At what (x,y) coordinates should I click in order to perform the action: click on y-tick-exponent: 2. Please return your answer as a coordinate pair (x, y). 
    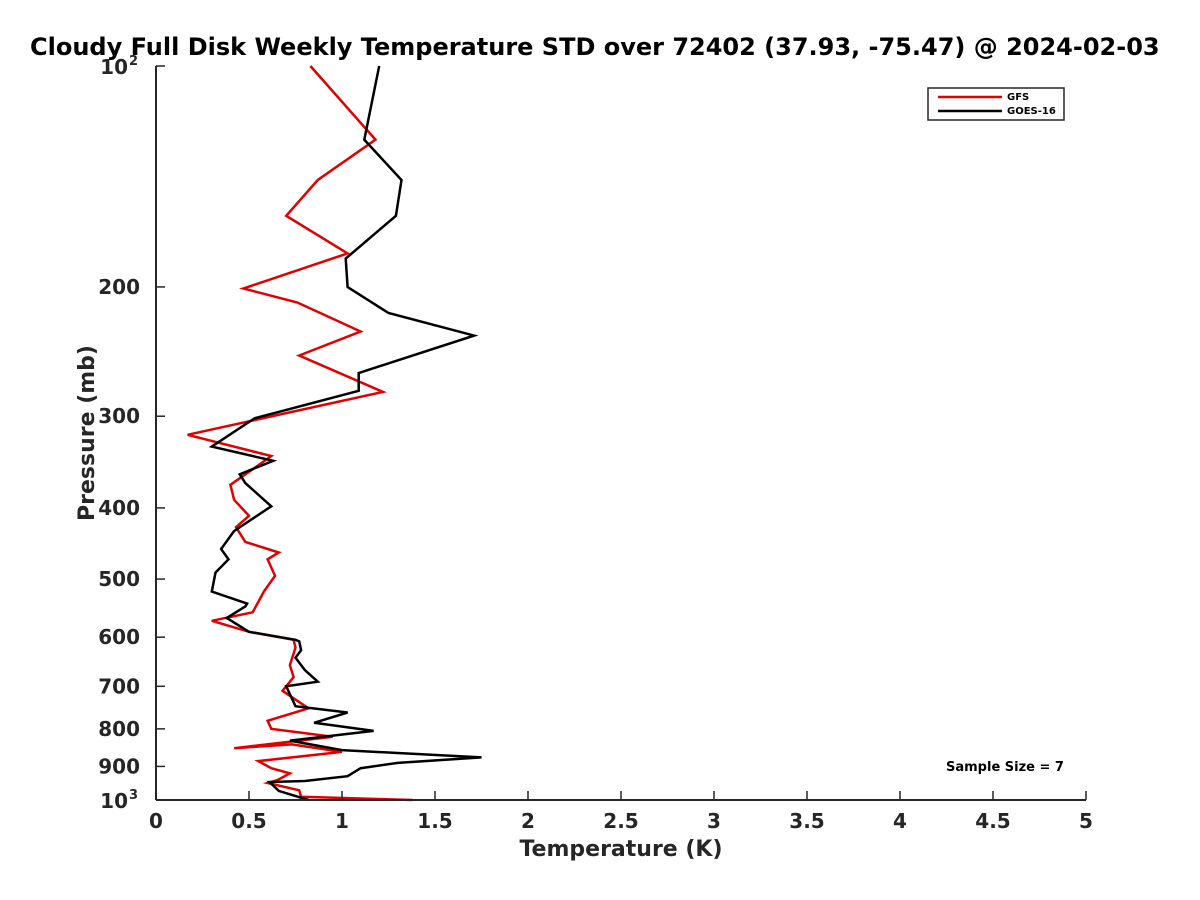
    Looking at the image, I should click on (133, 61).